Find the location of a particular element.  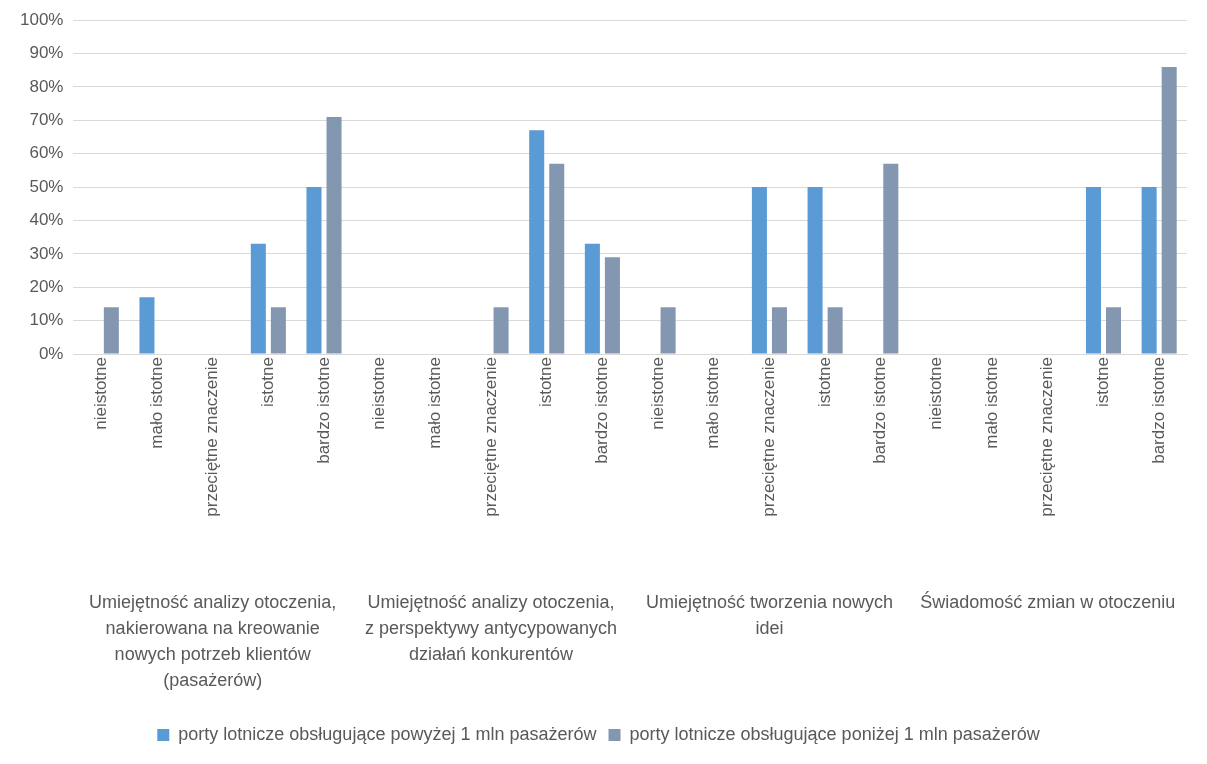

text: Świadomość zmian w otoczeniu is located at coordinates (1048, 601).